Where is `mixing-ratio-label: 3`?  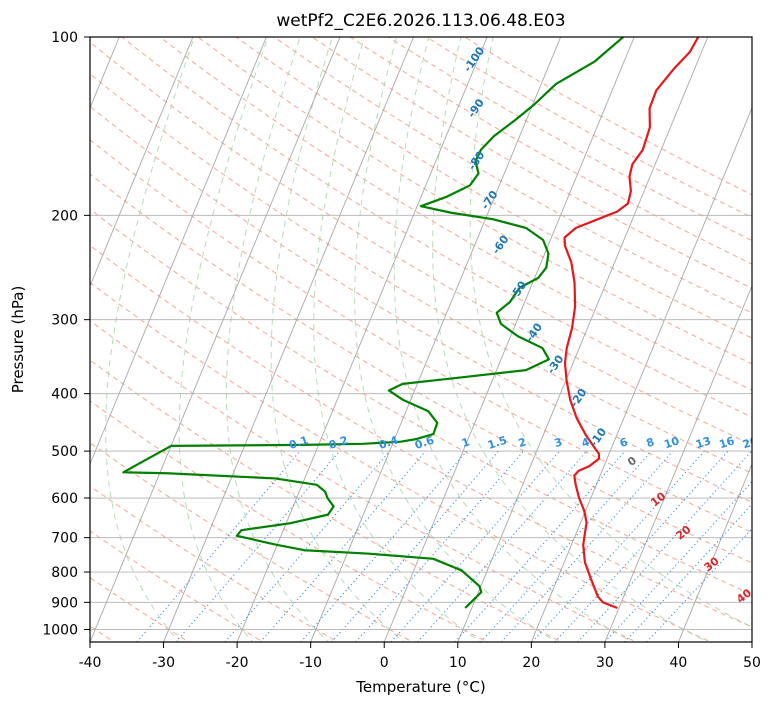
mixing-ratio-label: 3 is located at coordinates (558, 442).